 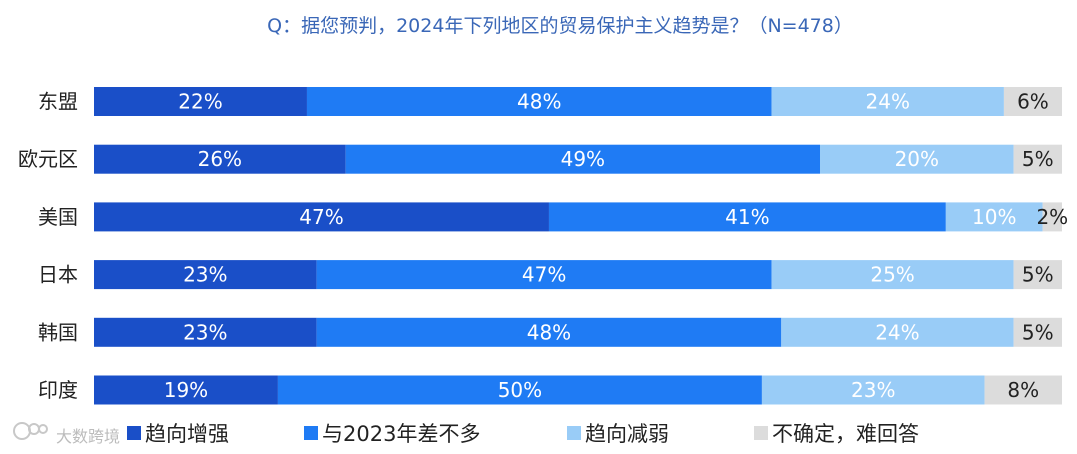 I want to click on bar-row: 美国 47% 41% 10% 2%, so click(x=553, y=217).